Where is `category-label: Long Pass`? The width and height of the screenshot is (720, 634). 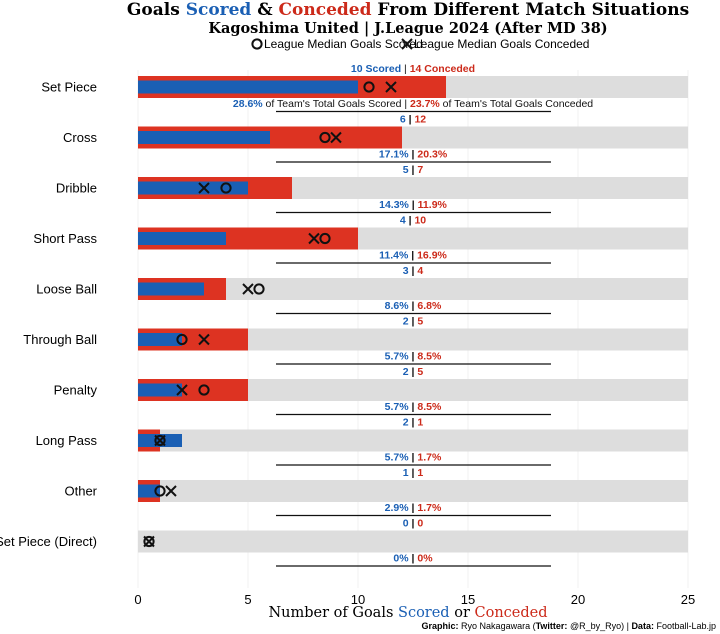
category-label: Long Pass is located at coordinates (67, 440).